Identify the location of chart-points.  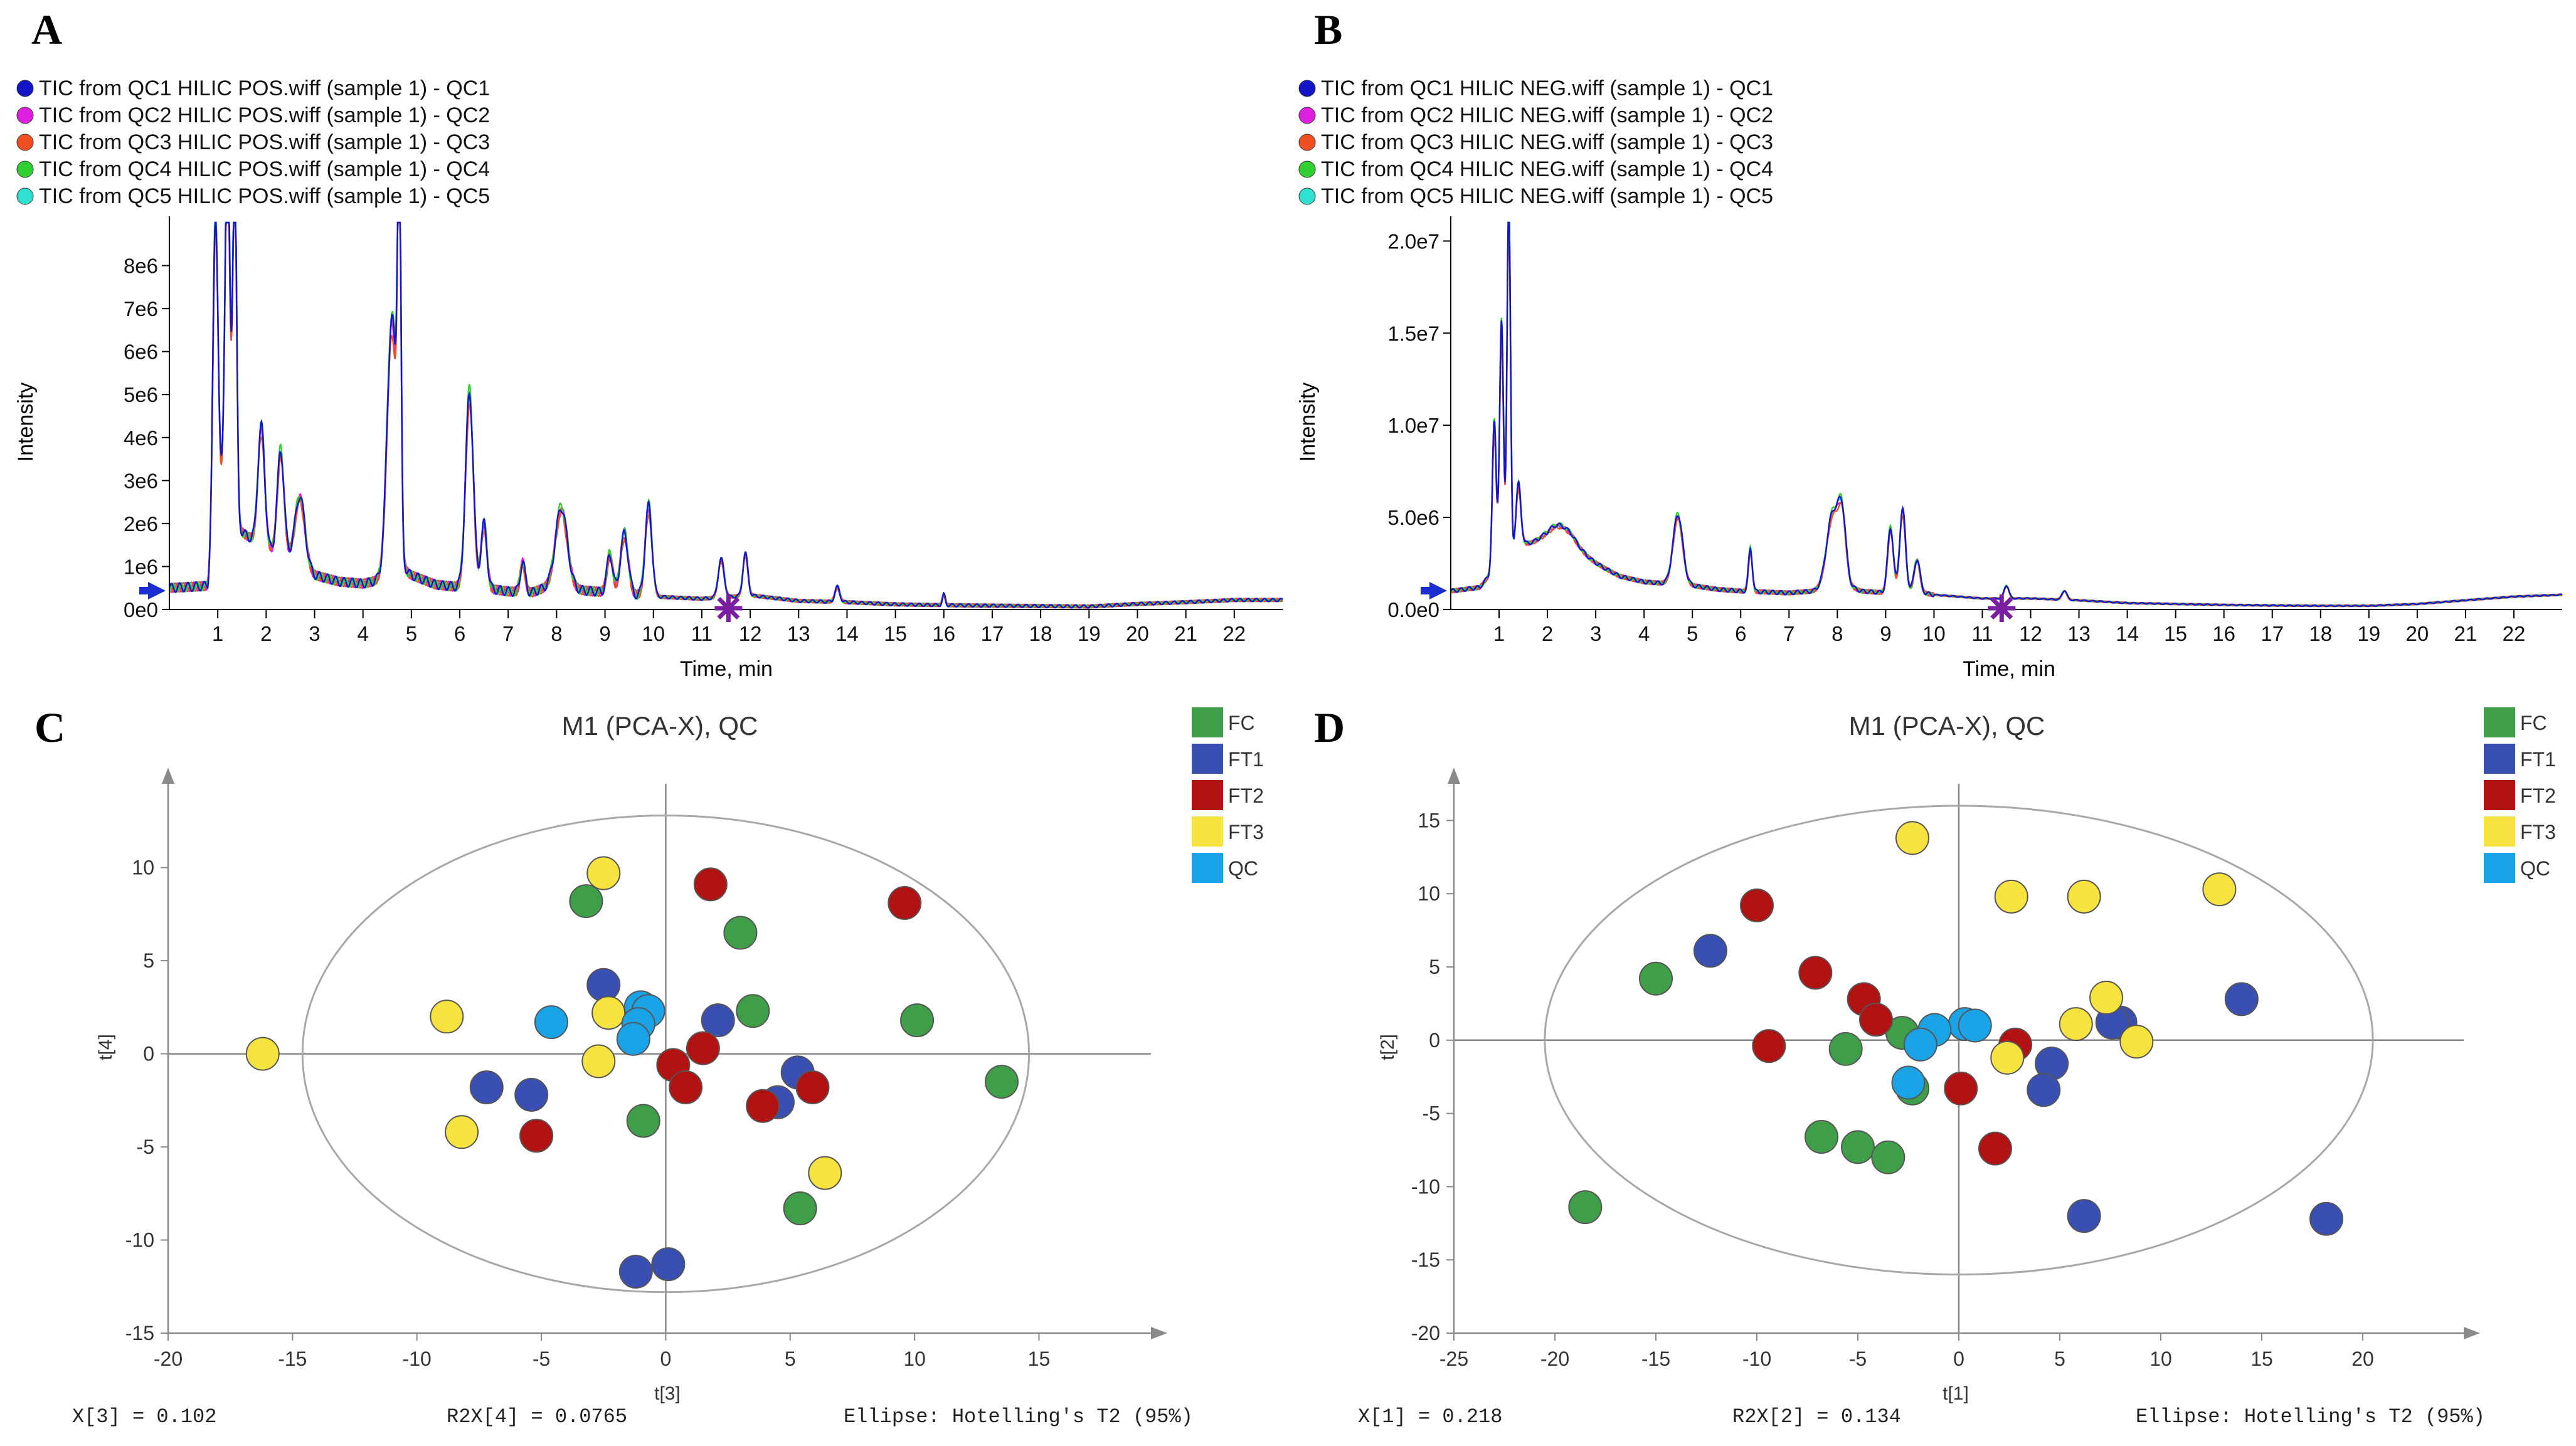
(1956, 1029).